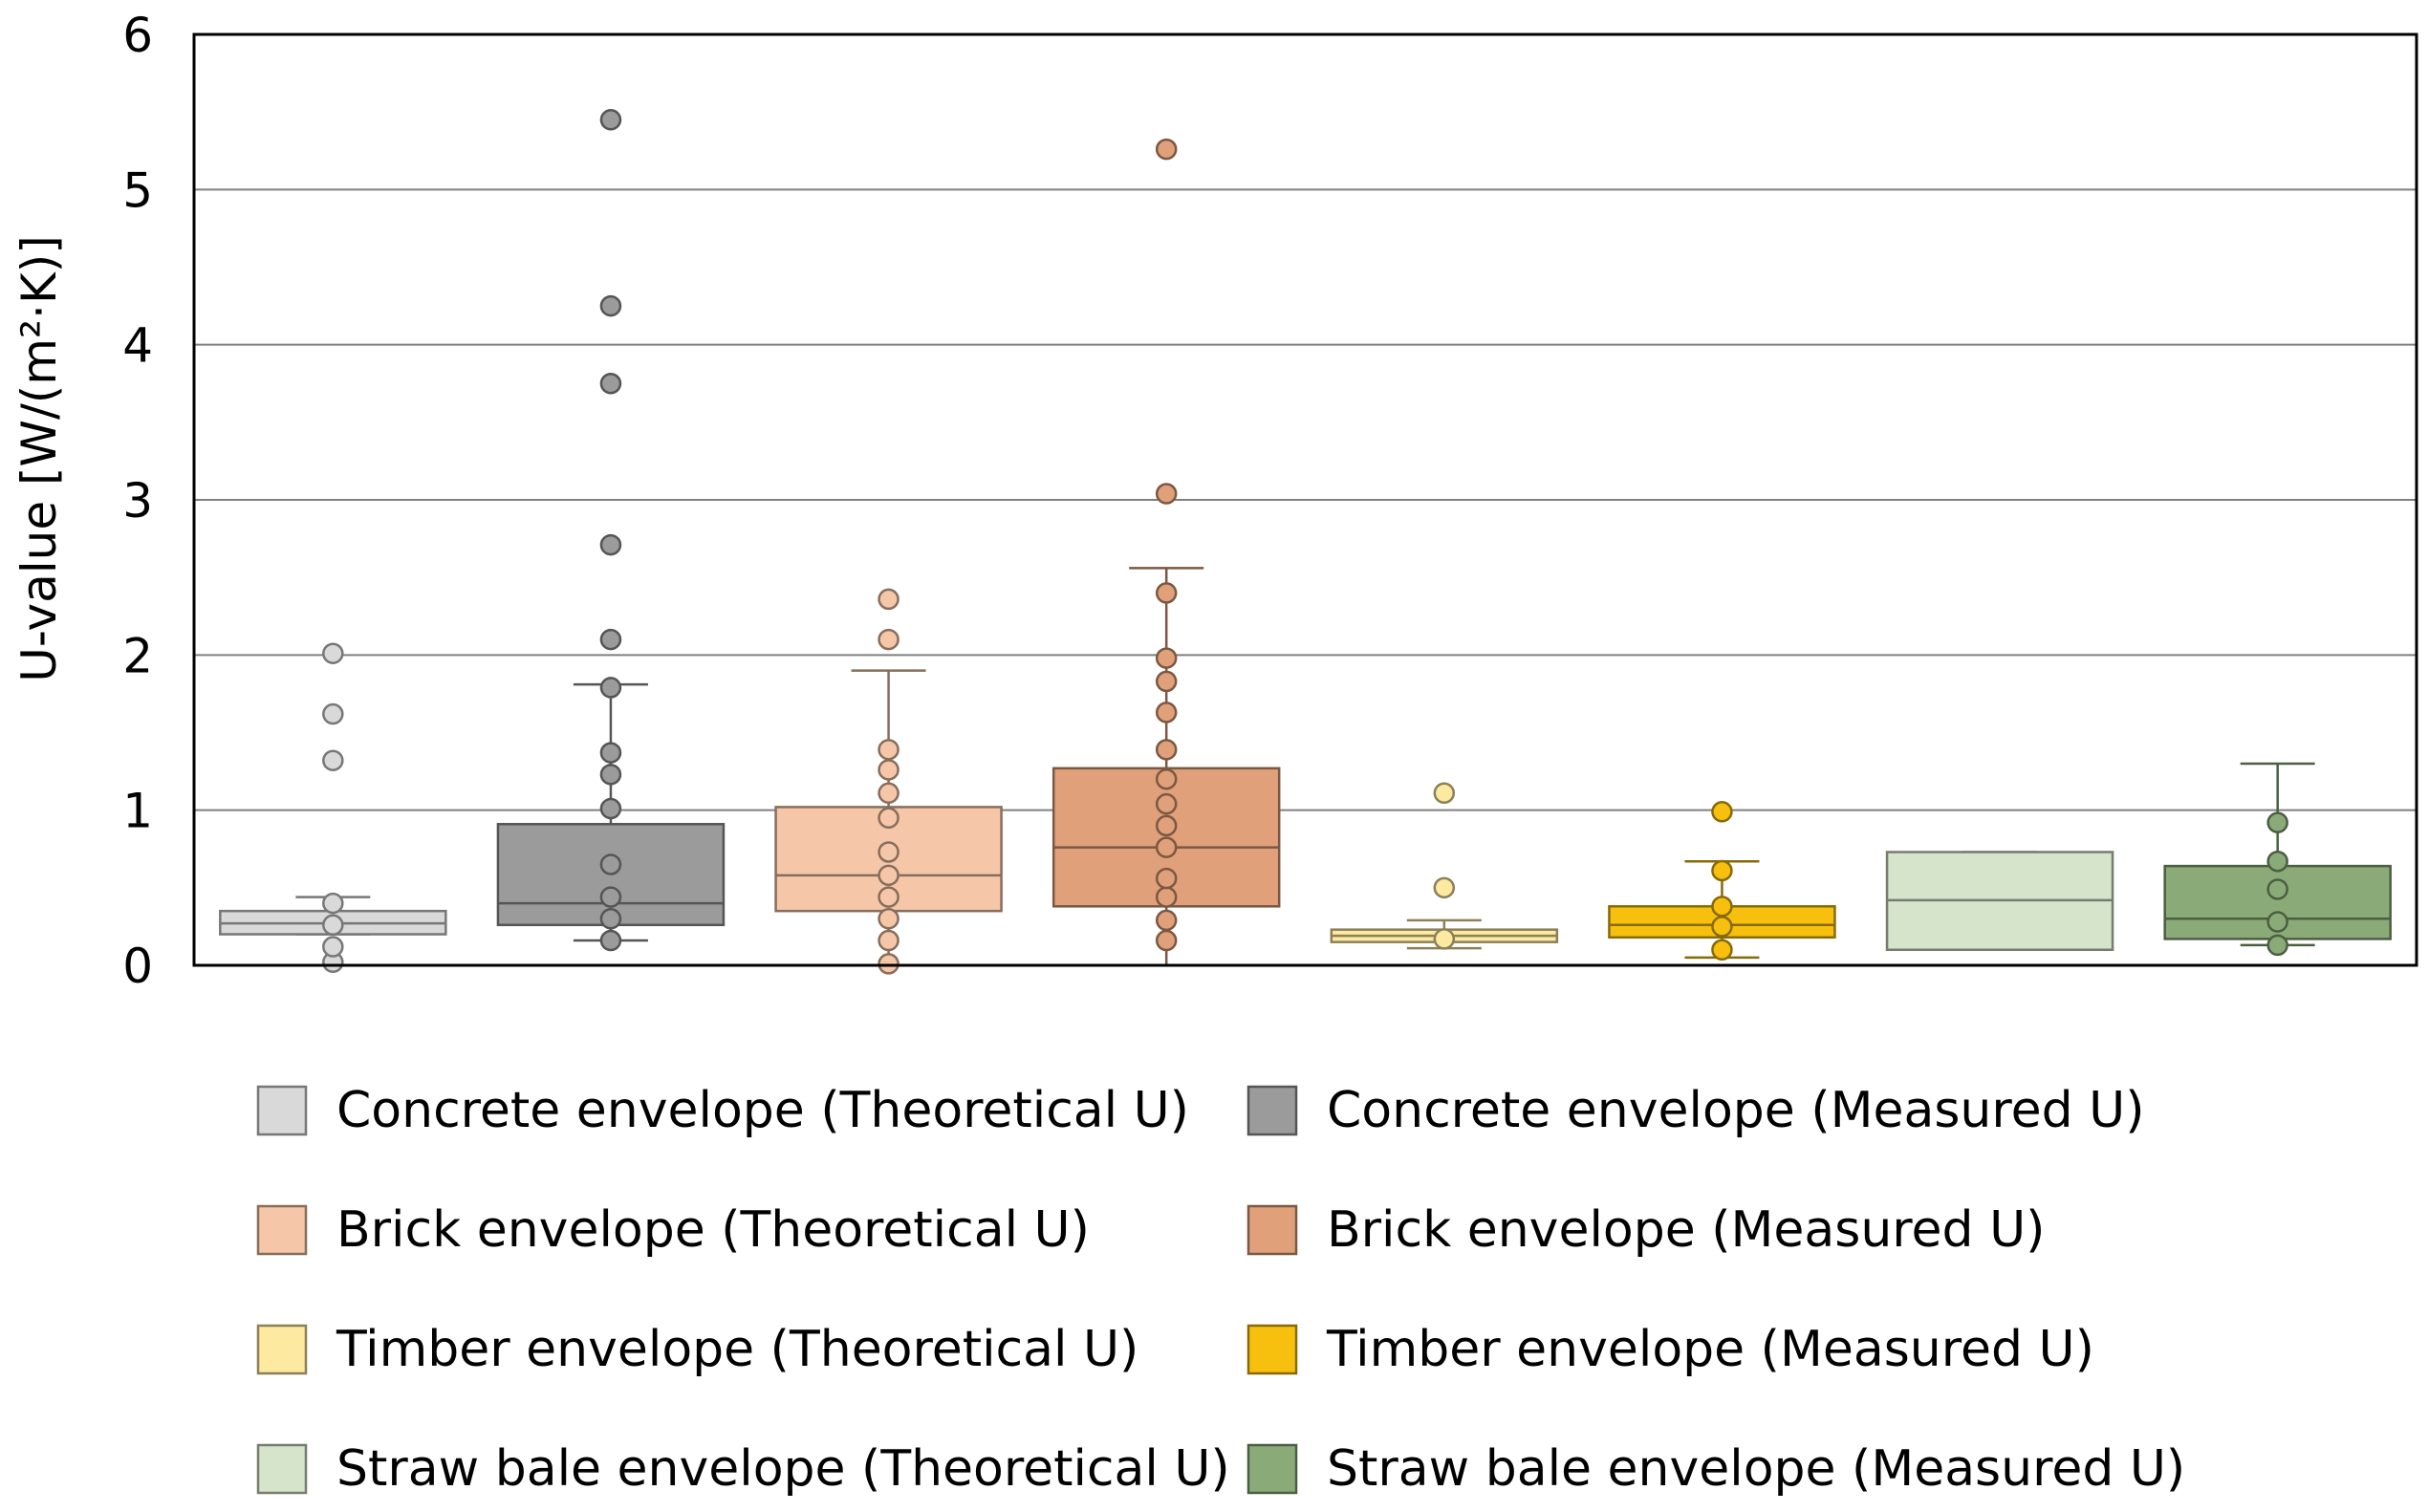 This screenshot has height=1512, width=2428. I want to click on legend-label: Concrete envelope (Theoretical U), so click(762, 1110).